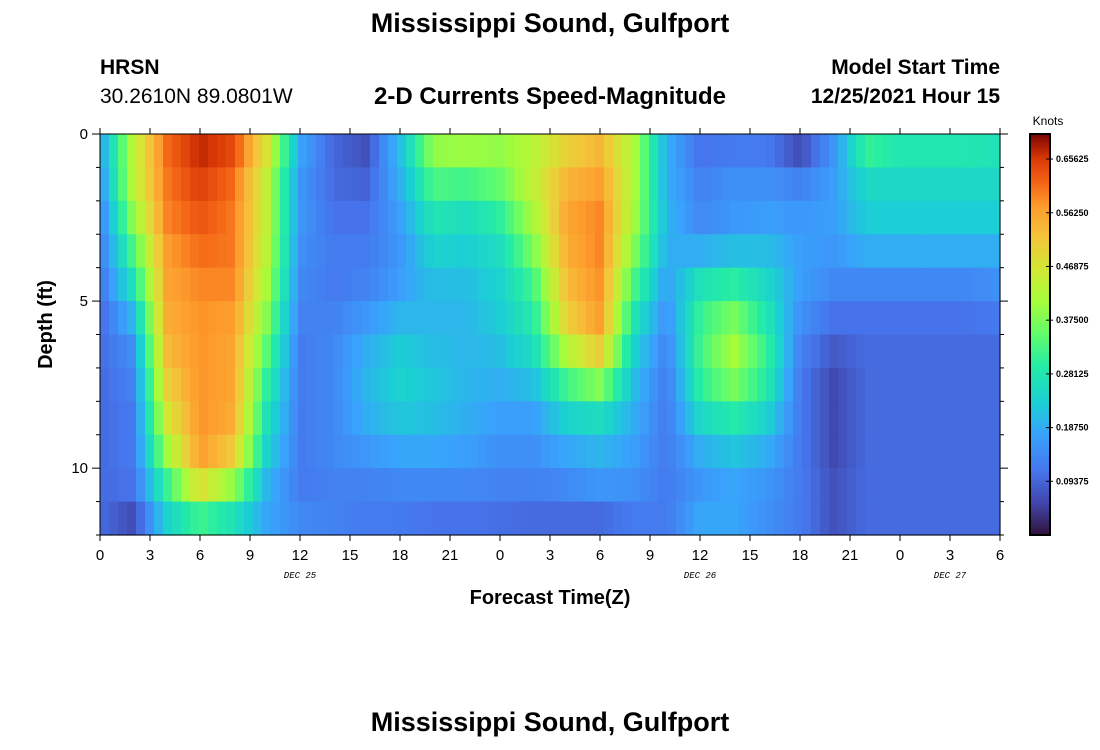 The image size is (1100, 750). I want to click on x-tick-label: 21, so click(850, 555).